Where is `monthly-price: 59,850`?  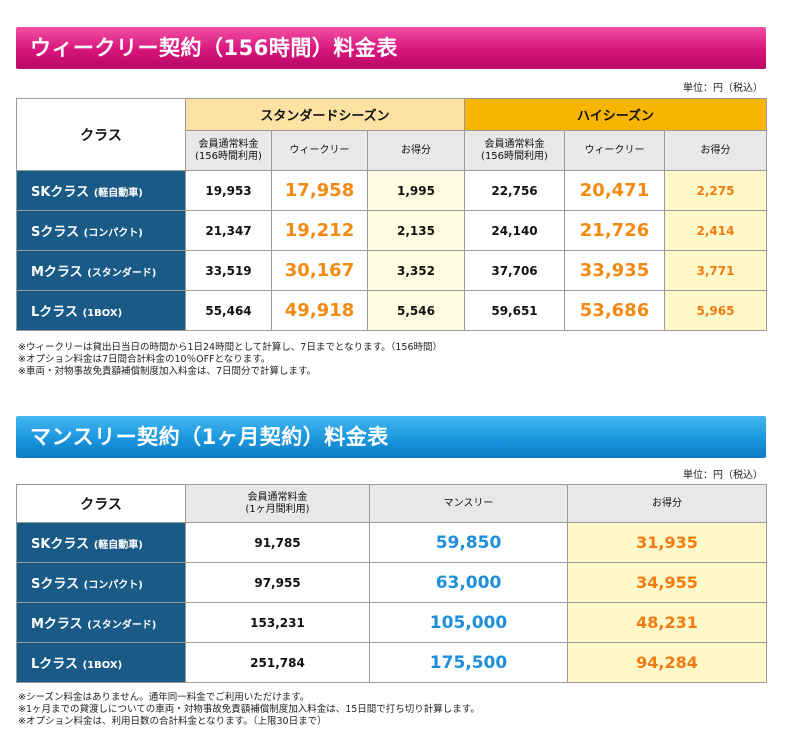 monthly-price: 59,850 is located at coordinates (468, 542).